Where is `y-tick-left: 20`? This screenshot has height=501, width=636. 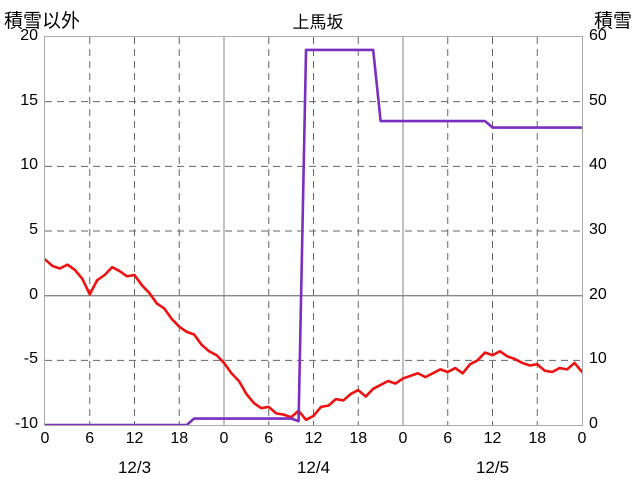 y-tick-left: 20 is located at coordinates (29, 35).